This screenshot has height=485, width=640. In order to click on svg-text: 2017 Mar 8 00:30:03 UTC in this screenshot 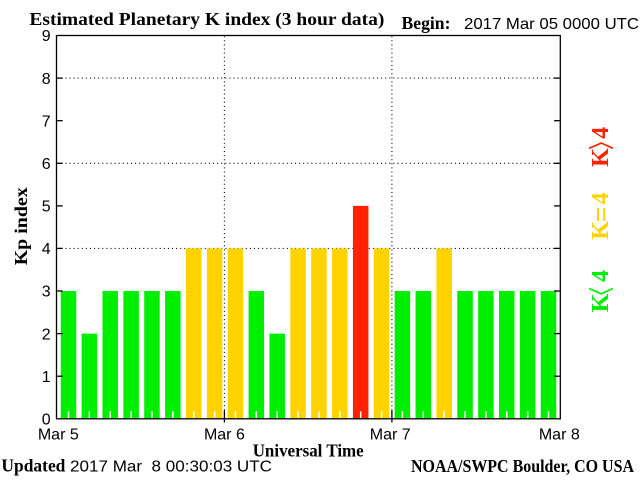, I will do `click(171, 466)`.